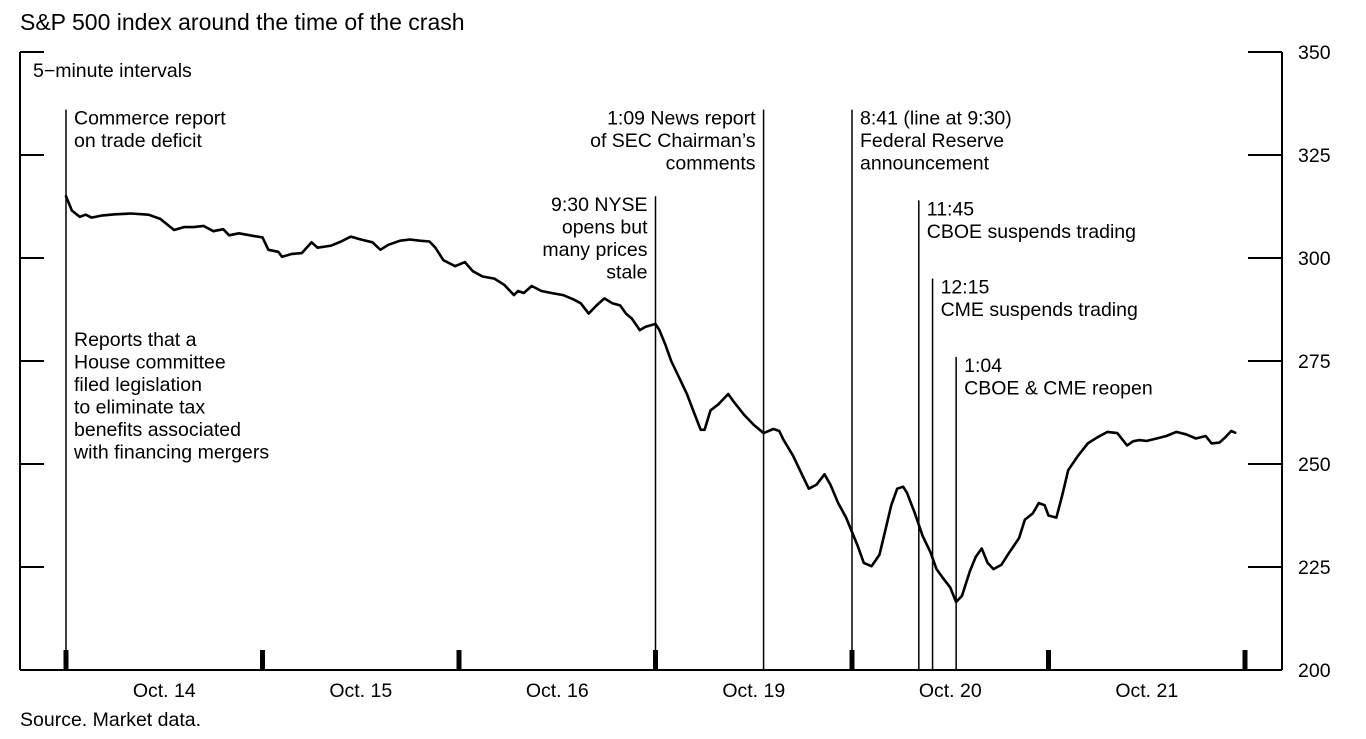 The height and width of the screenshot is (739, 1366). I want to click on event-annotation: Commerce report on trade deficit, so click(150, 130).